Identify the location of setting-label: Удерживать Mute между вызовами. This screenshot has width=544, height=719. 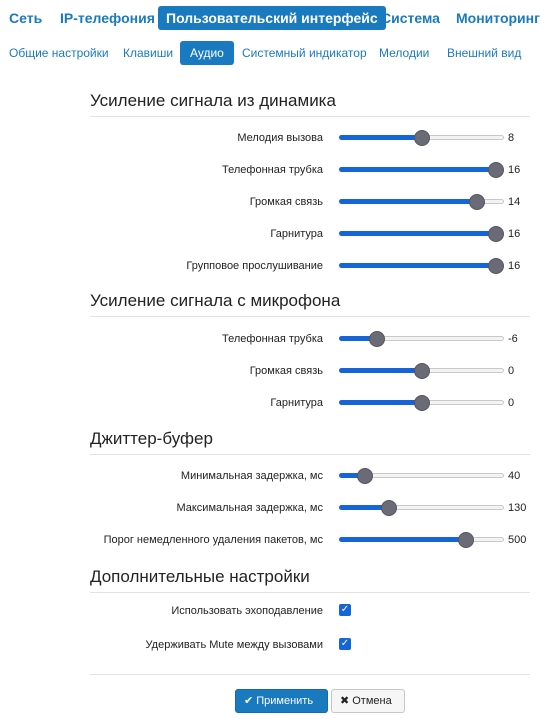
(234, 645).